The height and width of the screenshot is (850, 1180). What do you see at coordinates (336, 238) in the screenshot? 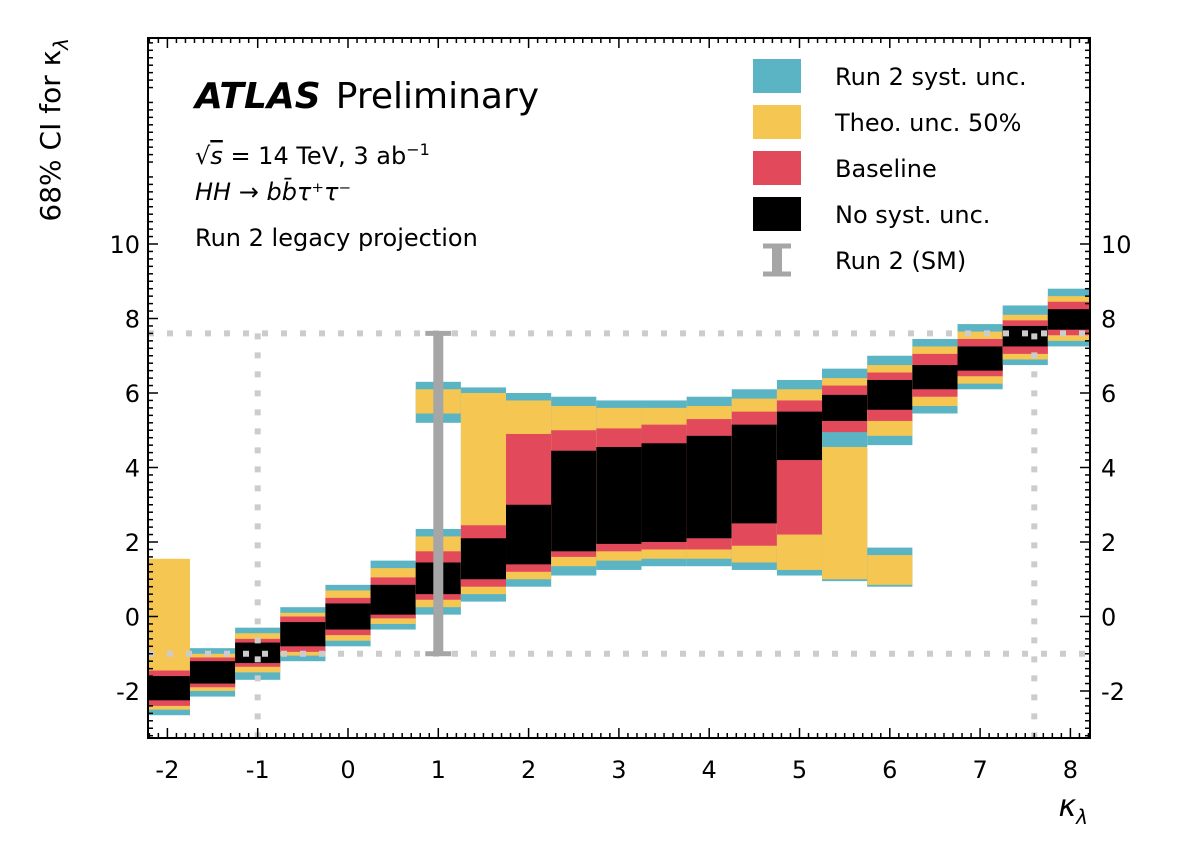
I see `projection-label: Run 2 legacy projection` at bounding box center [336, 238].